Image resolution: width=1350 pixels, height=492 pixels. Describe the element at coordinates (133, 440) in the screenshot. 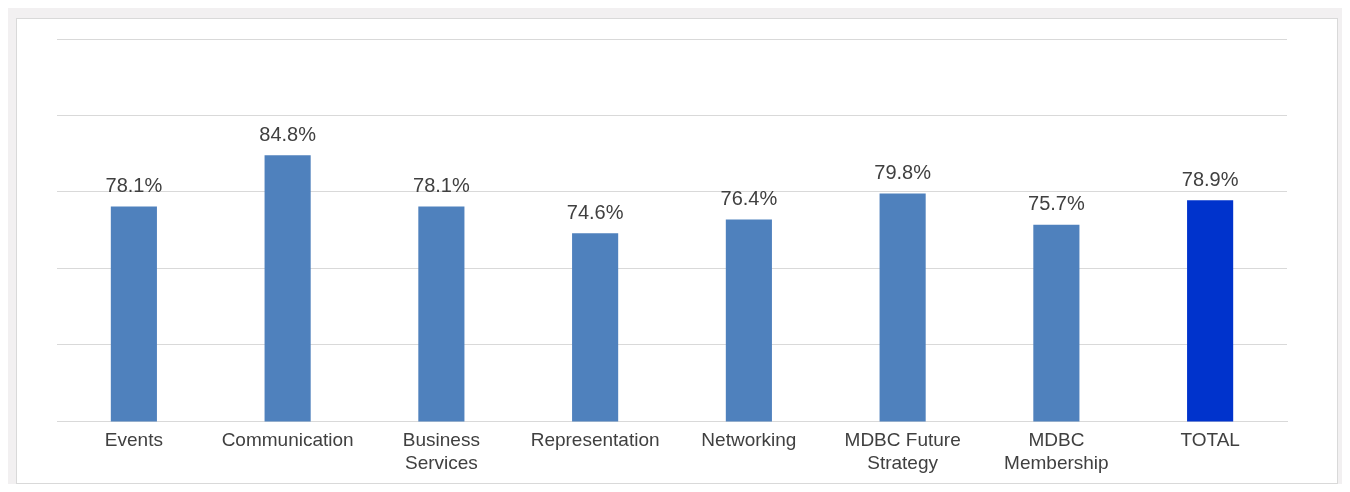

I see `x-tick-label: Events` at that location.